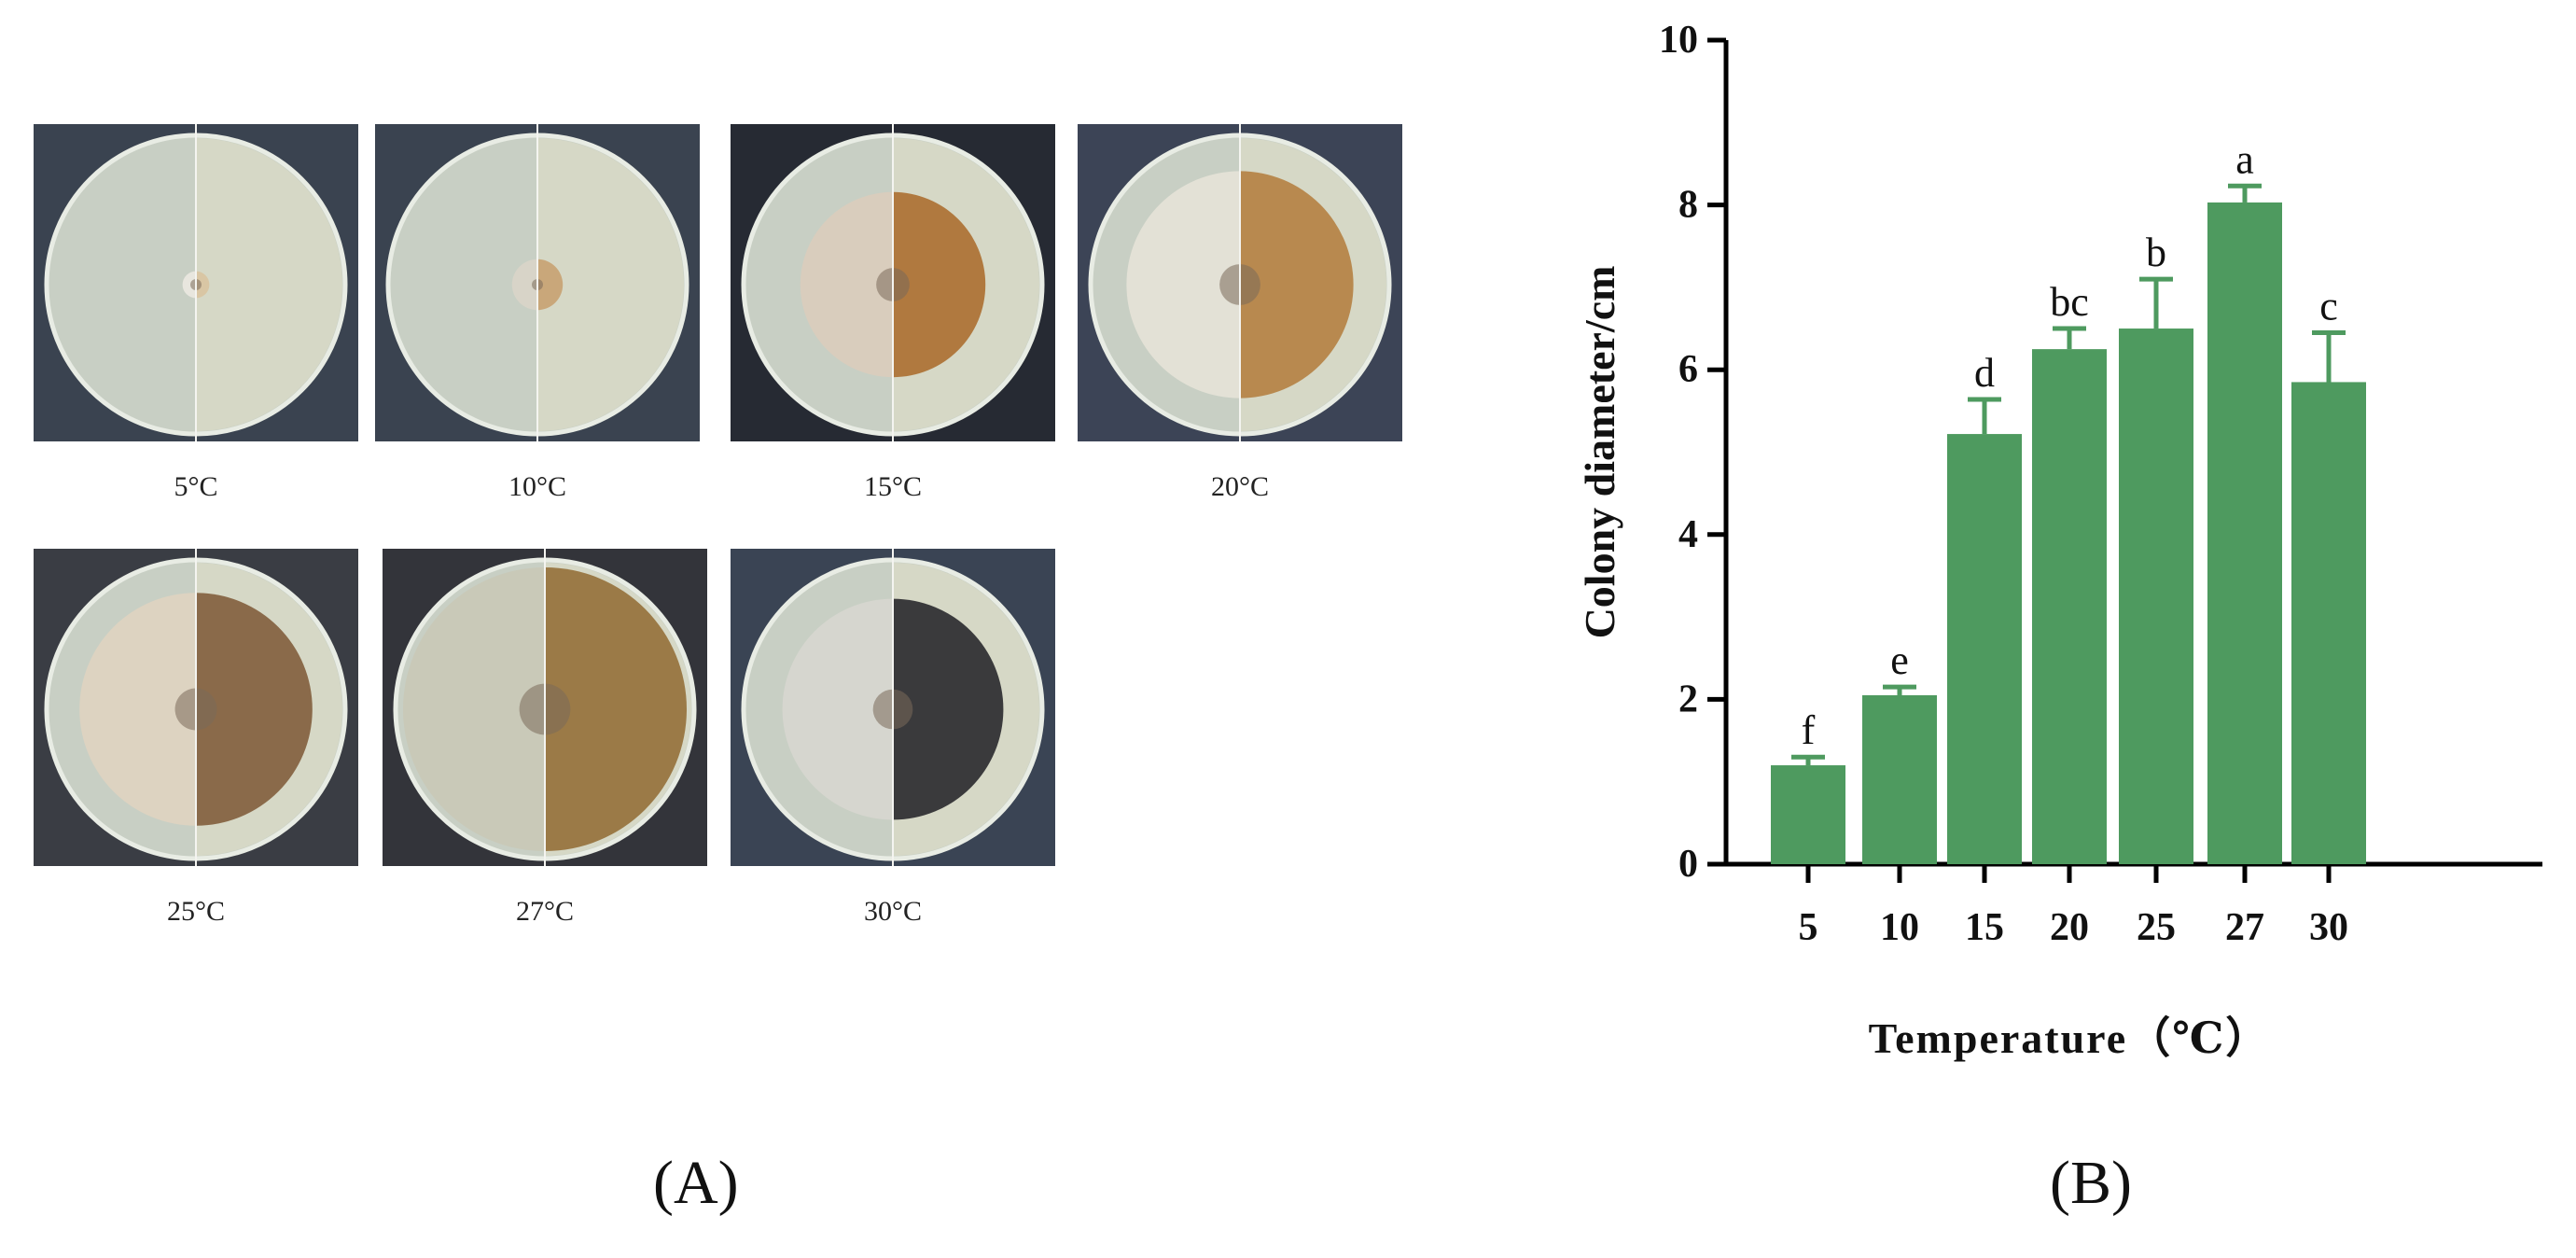  I want to click on y-tick-label: 6, so click(1688, 369).